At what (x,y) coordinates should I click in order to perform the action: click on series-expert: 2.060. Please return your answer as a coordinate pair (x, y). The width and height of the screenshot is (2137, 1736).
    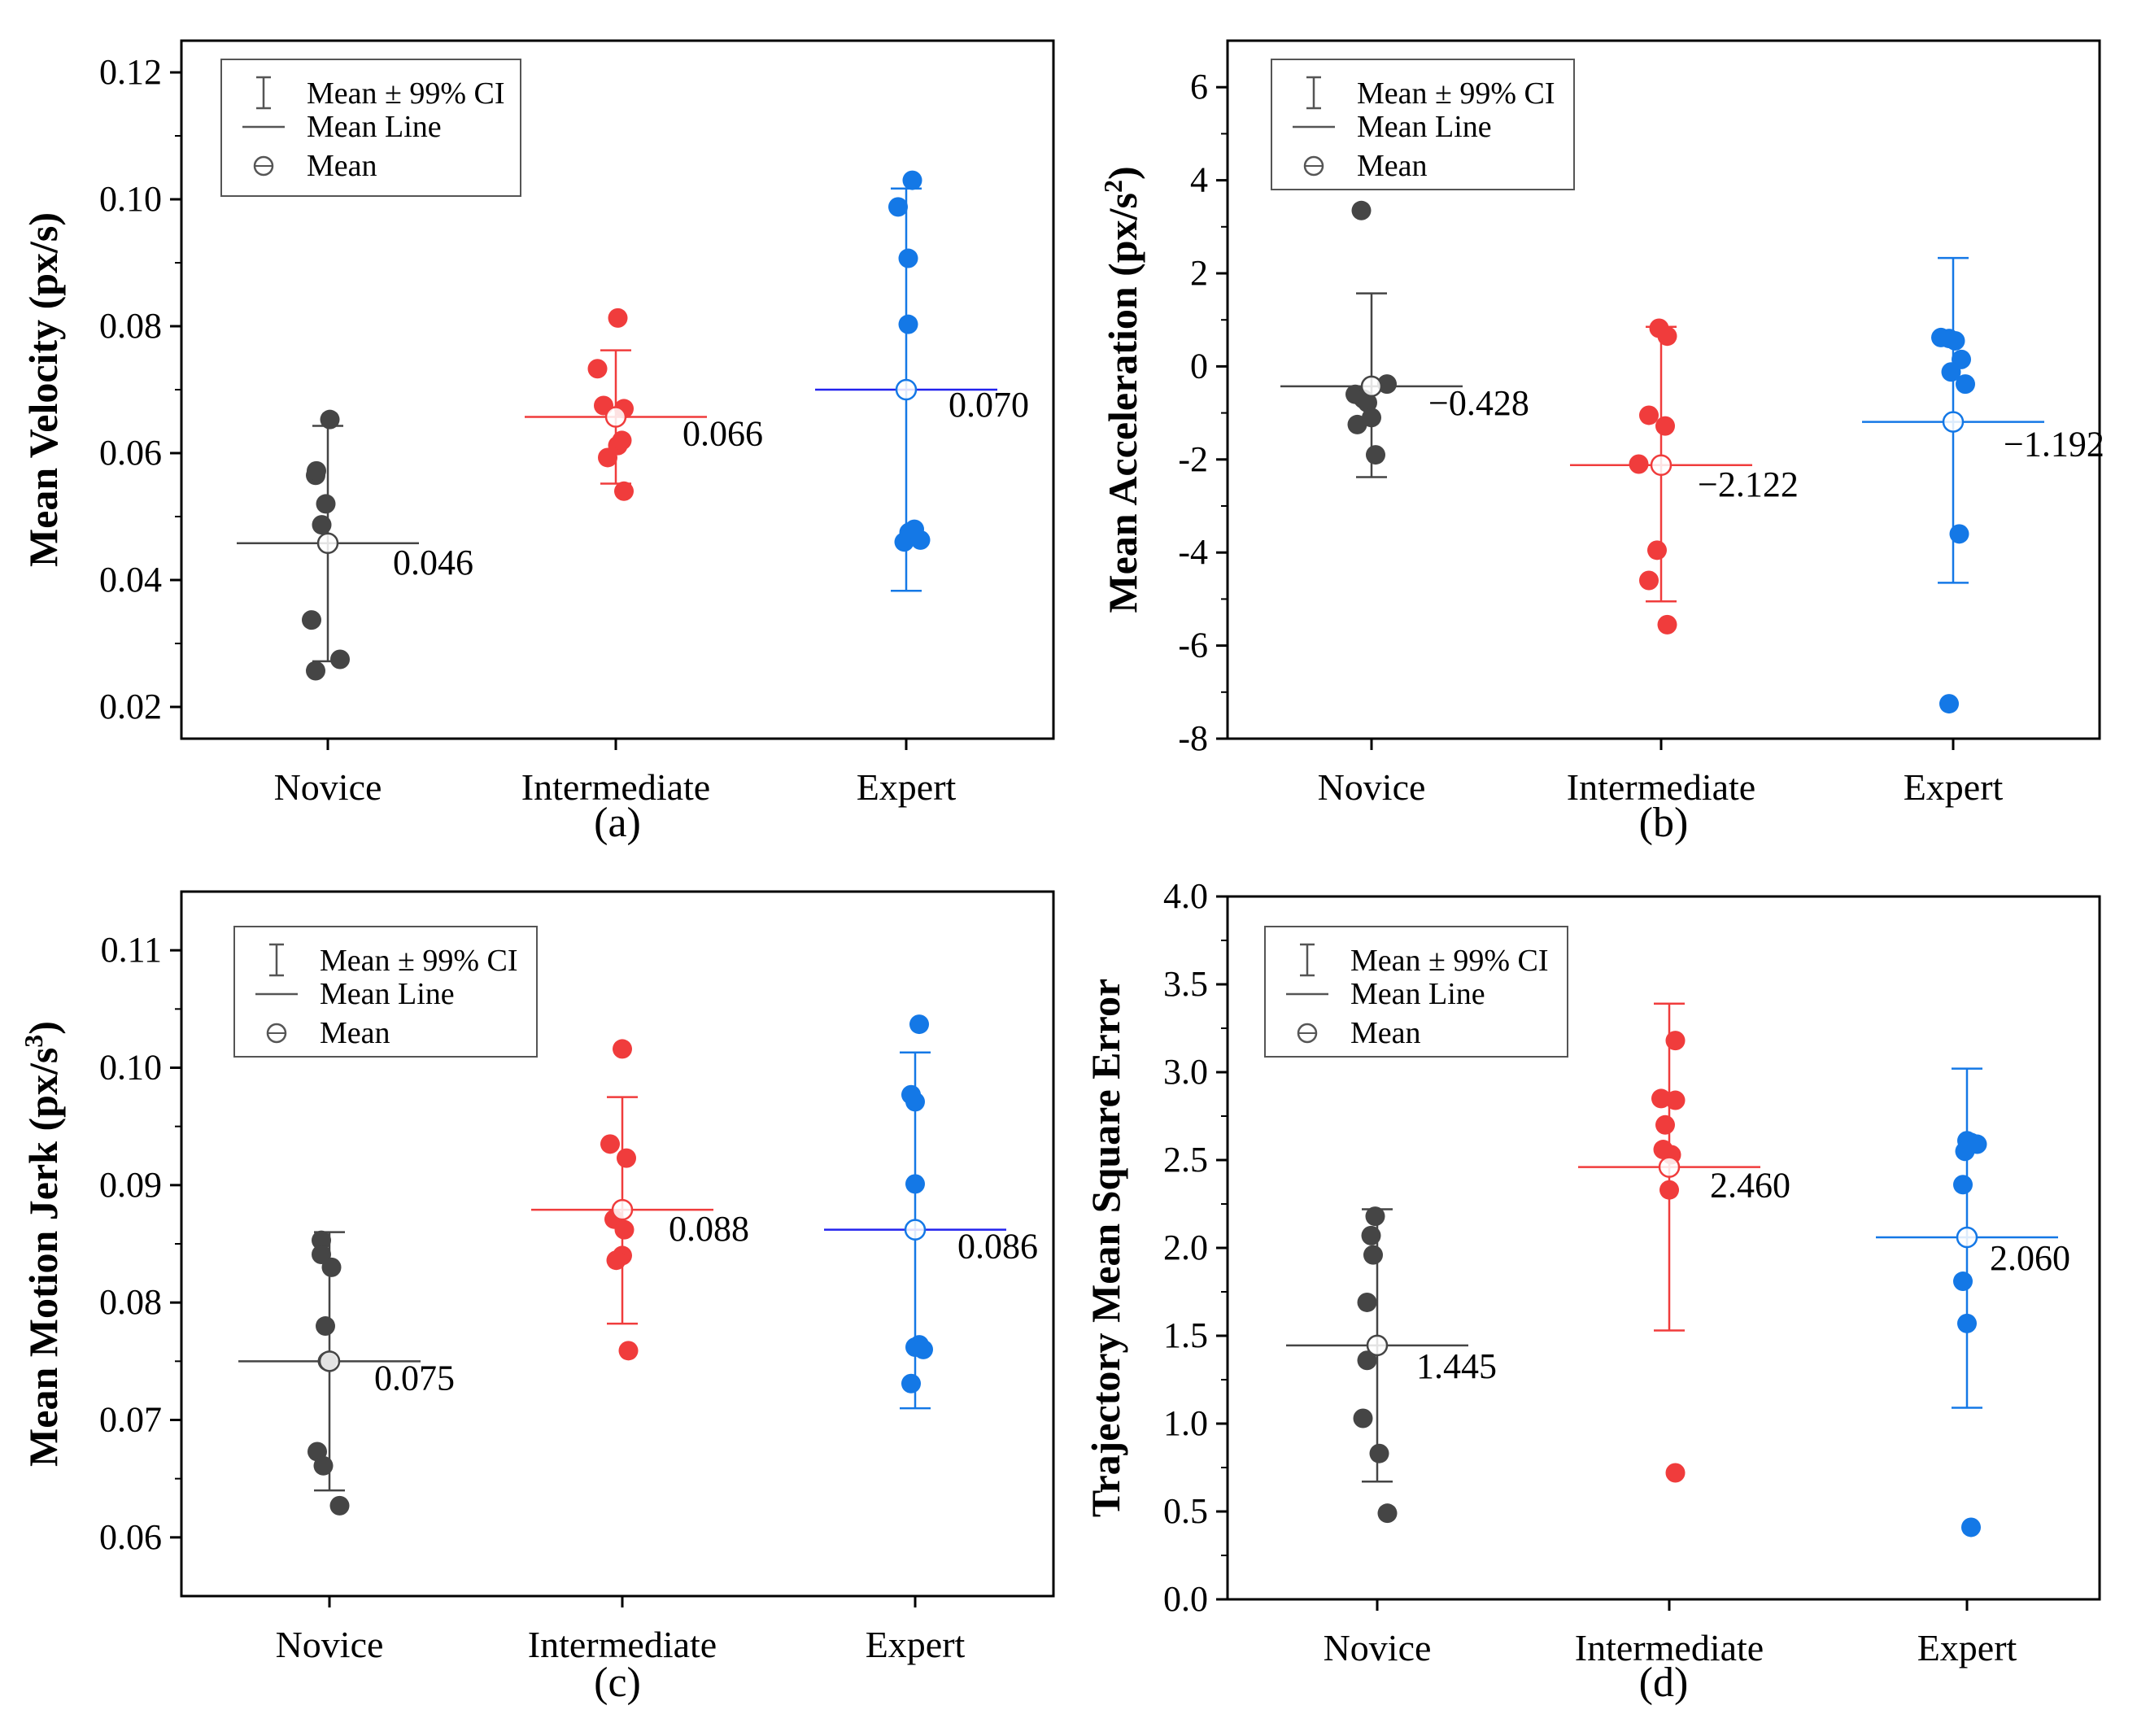
    Looking at the image, I should click on (1973, 1302).